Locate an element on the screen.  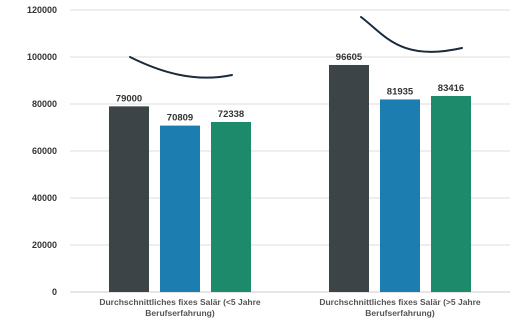
y-tick-label: 20000 is located at coordinates (44, 245).